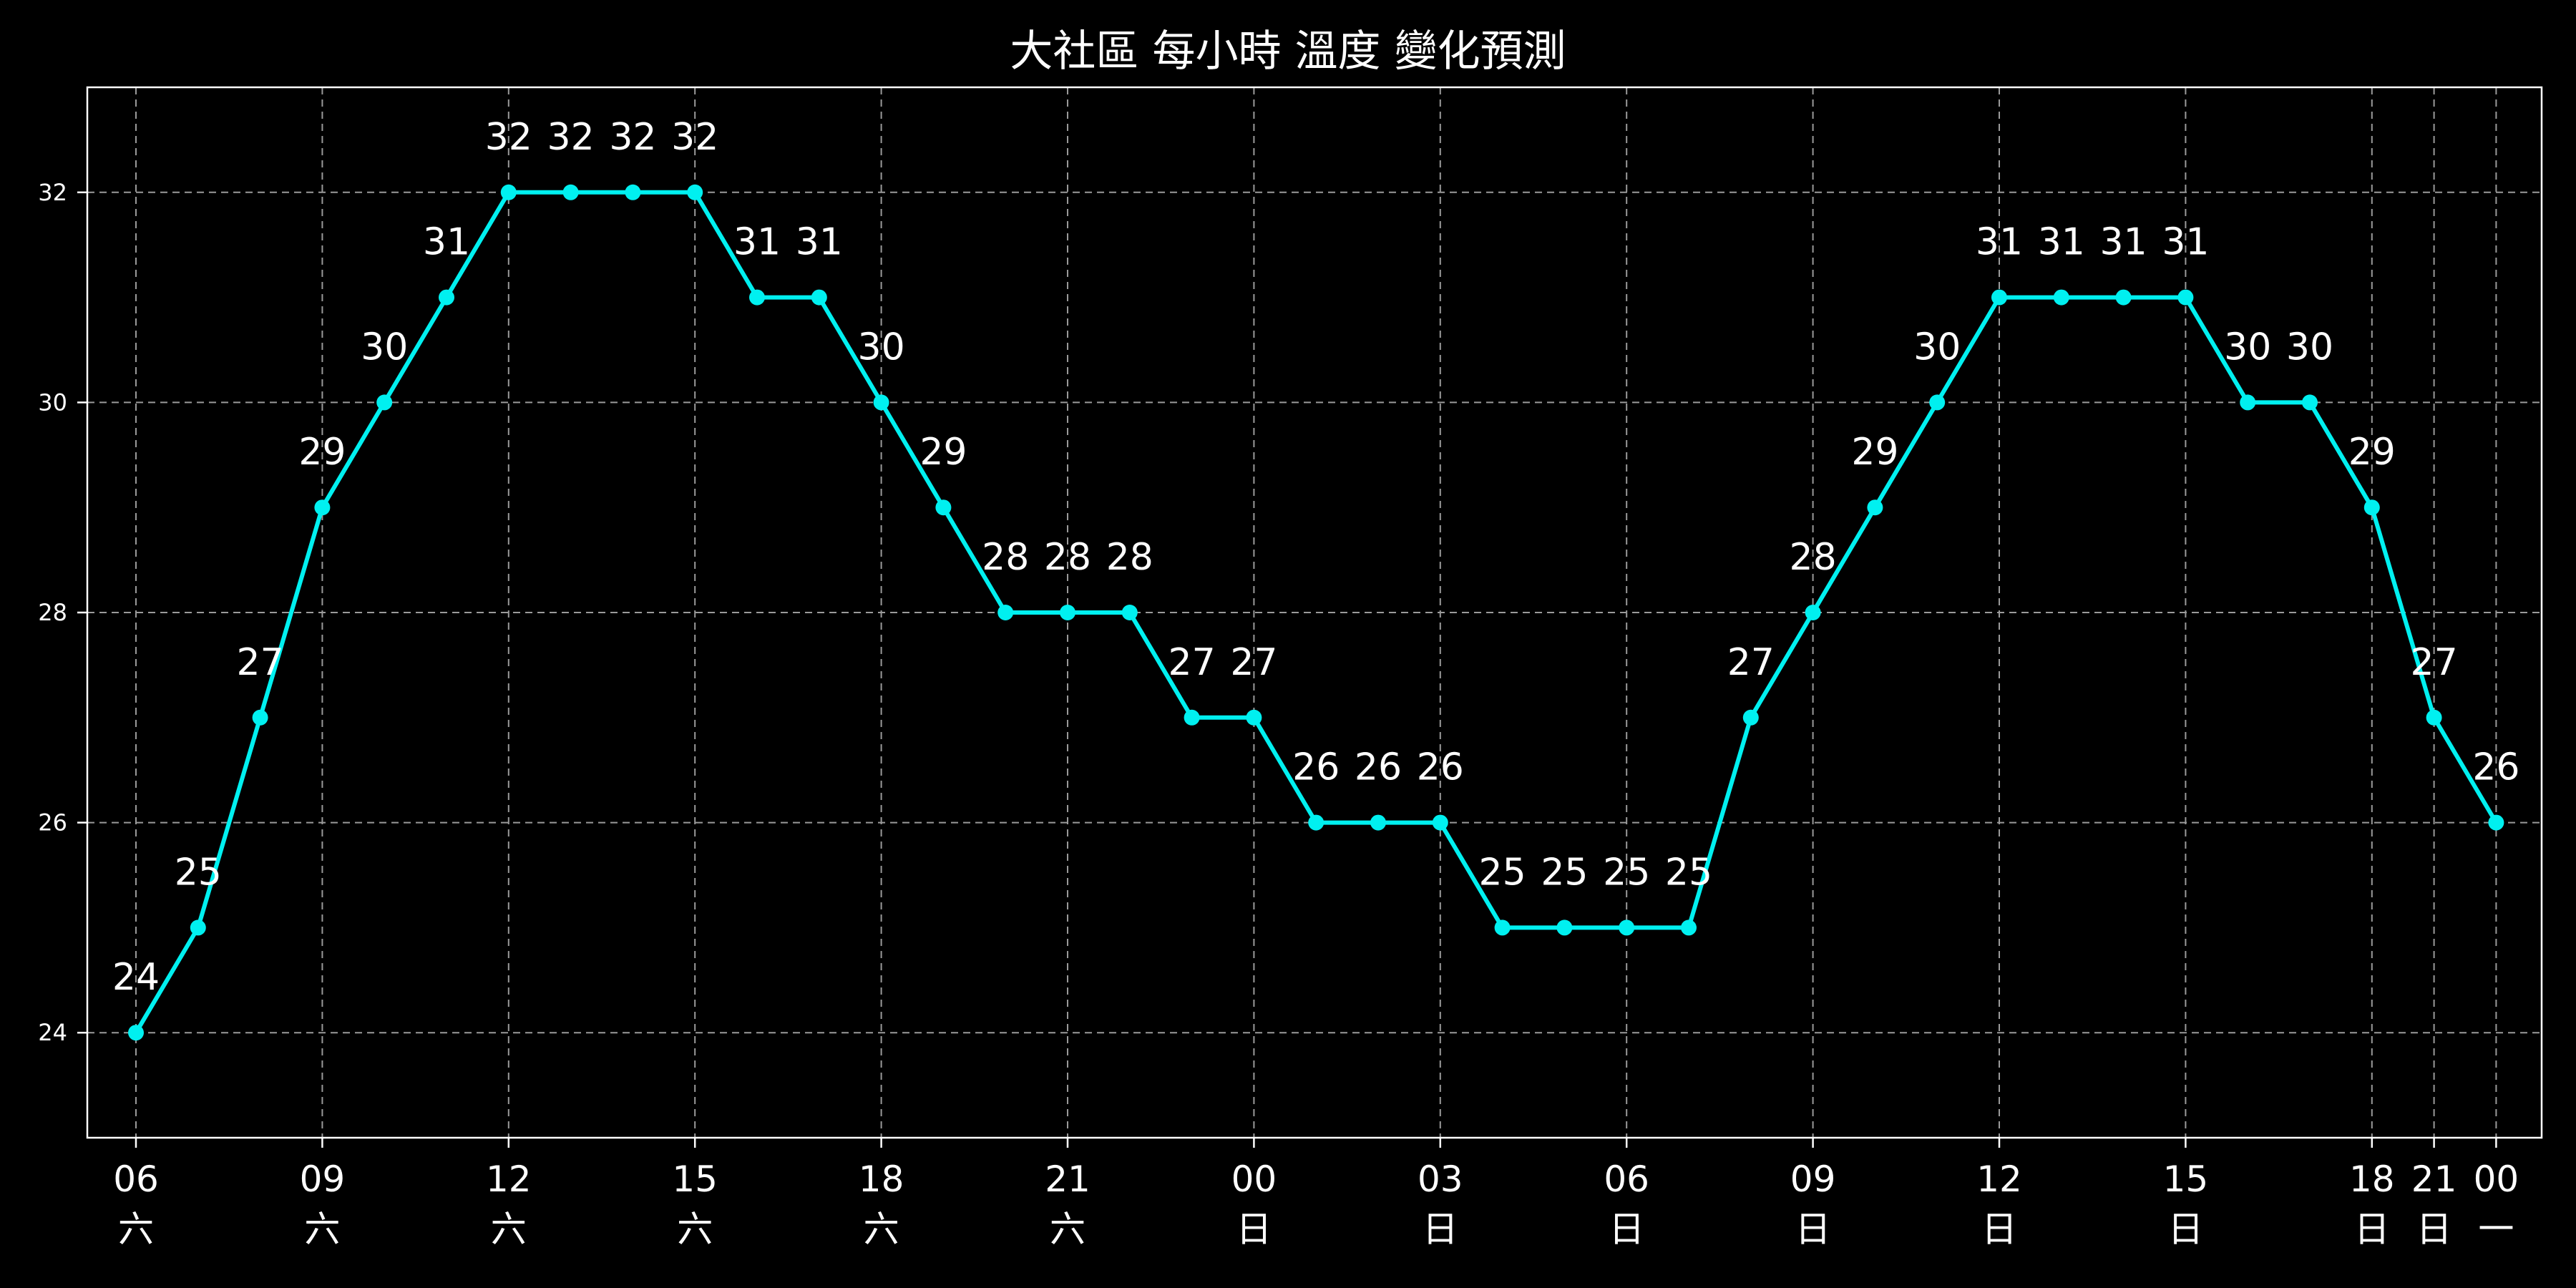 The image size is (2576, 1288). I want to click on chart-title: 大社區 每小時 溫度 變化預測, so click(1288, 51).